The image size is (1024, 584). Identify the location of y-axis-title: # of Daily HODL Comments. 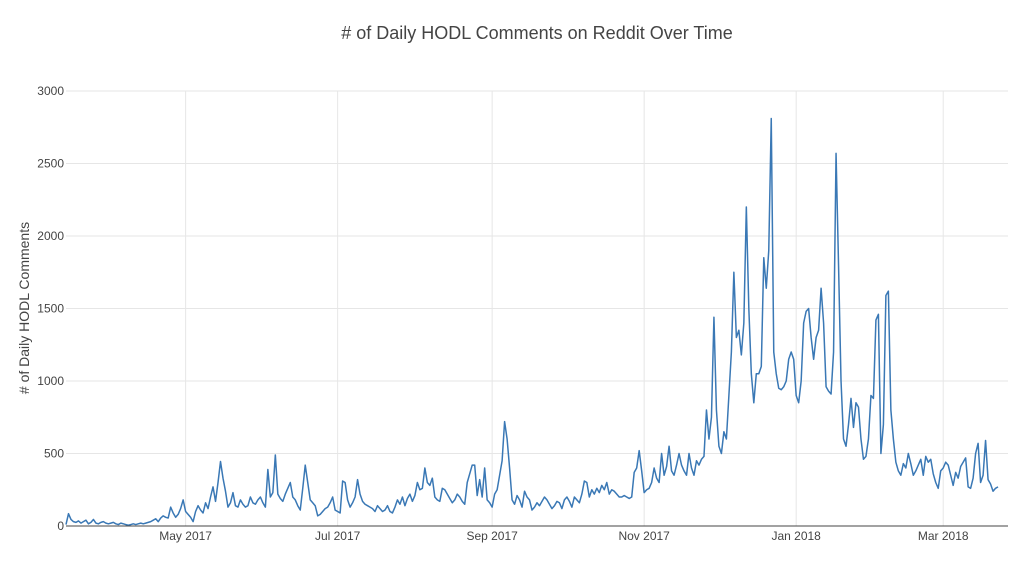
(24, 308).